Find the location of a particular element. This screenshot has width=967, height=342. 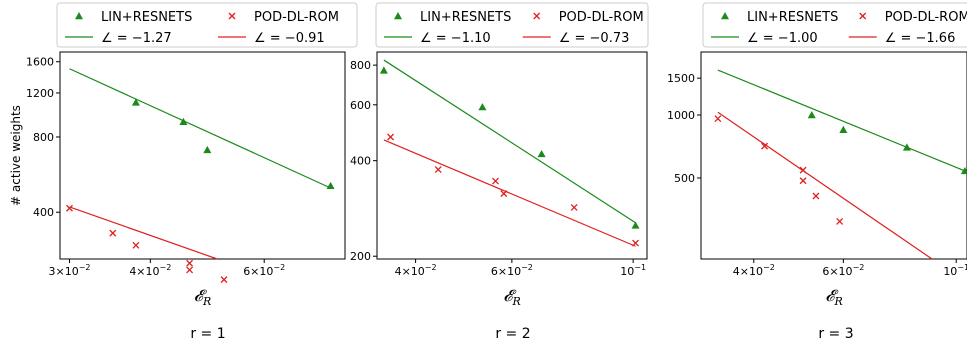

y-tick-label: 500 is located at coordinates (684, 178).